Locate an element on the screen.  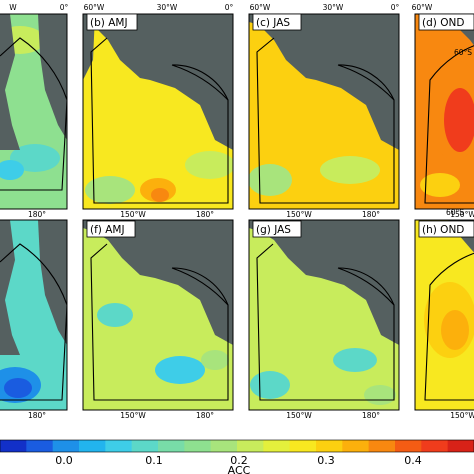
map-panel-7: 150°W 180° (g) JAS is located at coordinates (324, 319).